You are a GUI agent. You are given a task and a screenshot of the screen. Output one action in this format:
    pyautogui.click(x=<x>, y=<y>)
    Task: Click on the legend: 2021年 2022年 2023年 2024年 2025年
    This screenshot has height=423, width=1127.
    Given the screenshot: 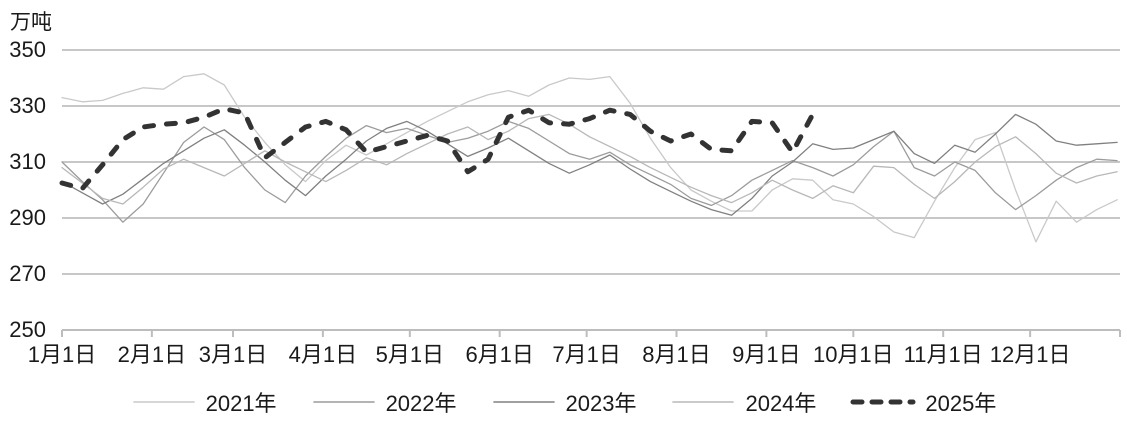 What is the action you would take?
    pyautogui.click(x=563, y=402)
    